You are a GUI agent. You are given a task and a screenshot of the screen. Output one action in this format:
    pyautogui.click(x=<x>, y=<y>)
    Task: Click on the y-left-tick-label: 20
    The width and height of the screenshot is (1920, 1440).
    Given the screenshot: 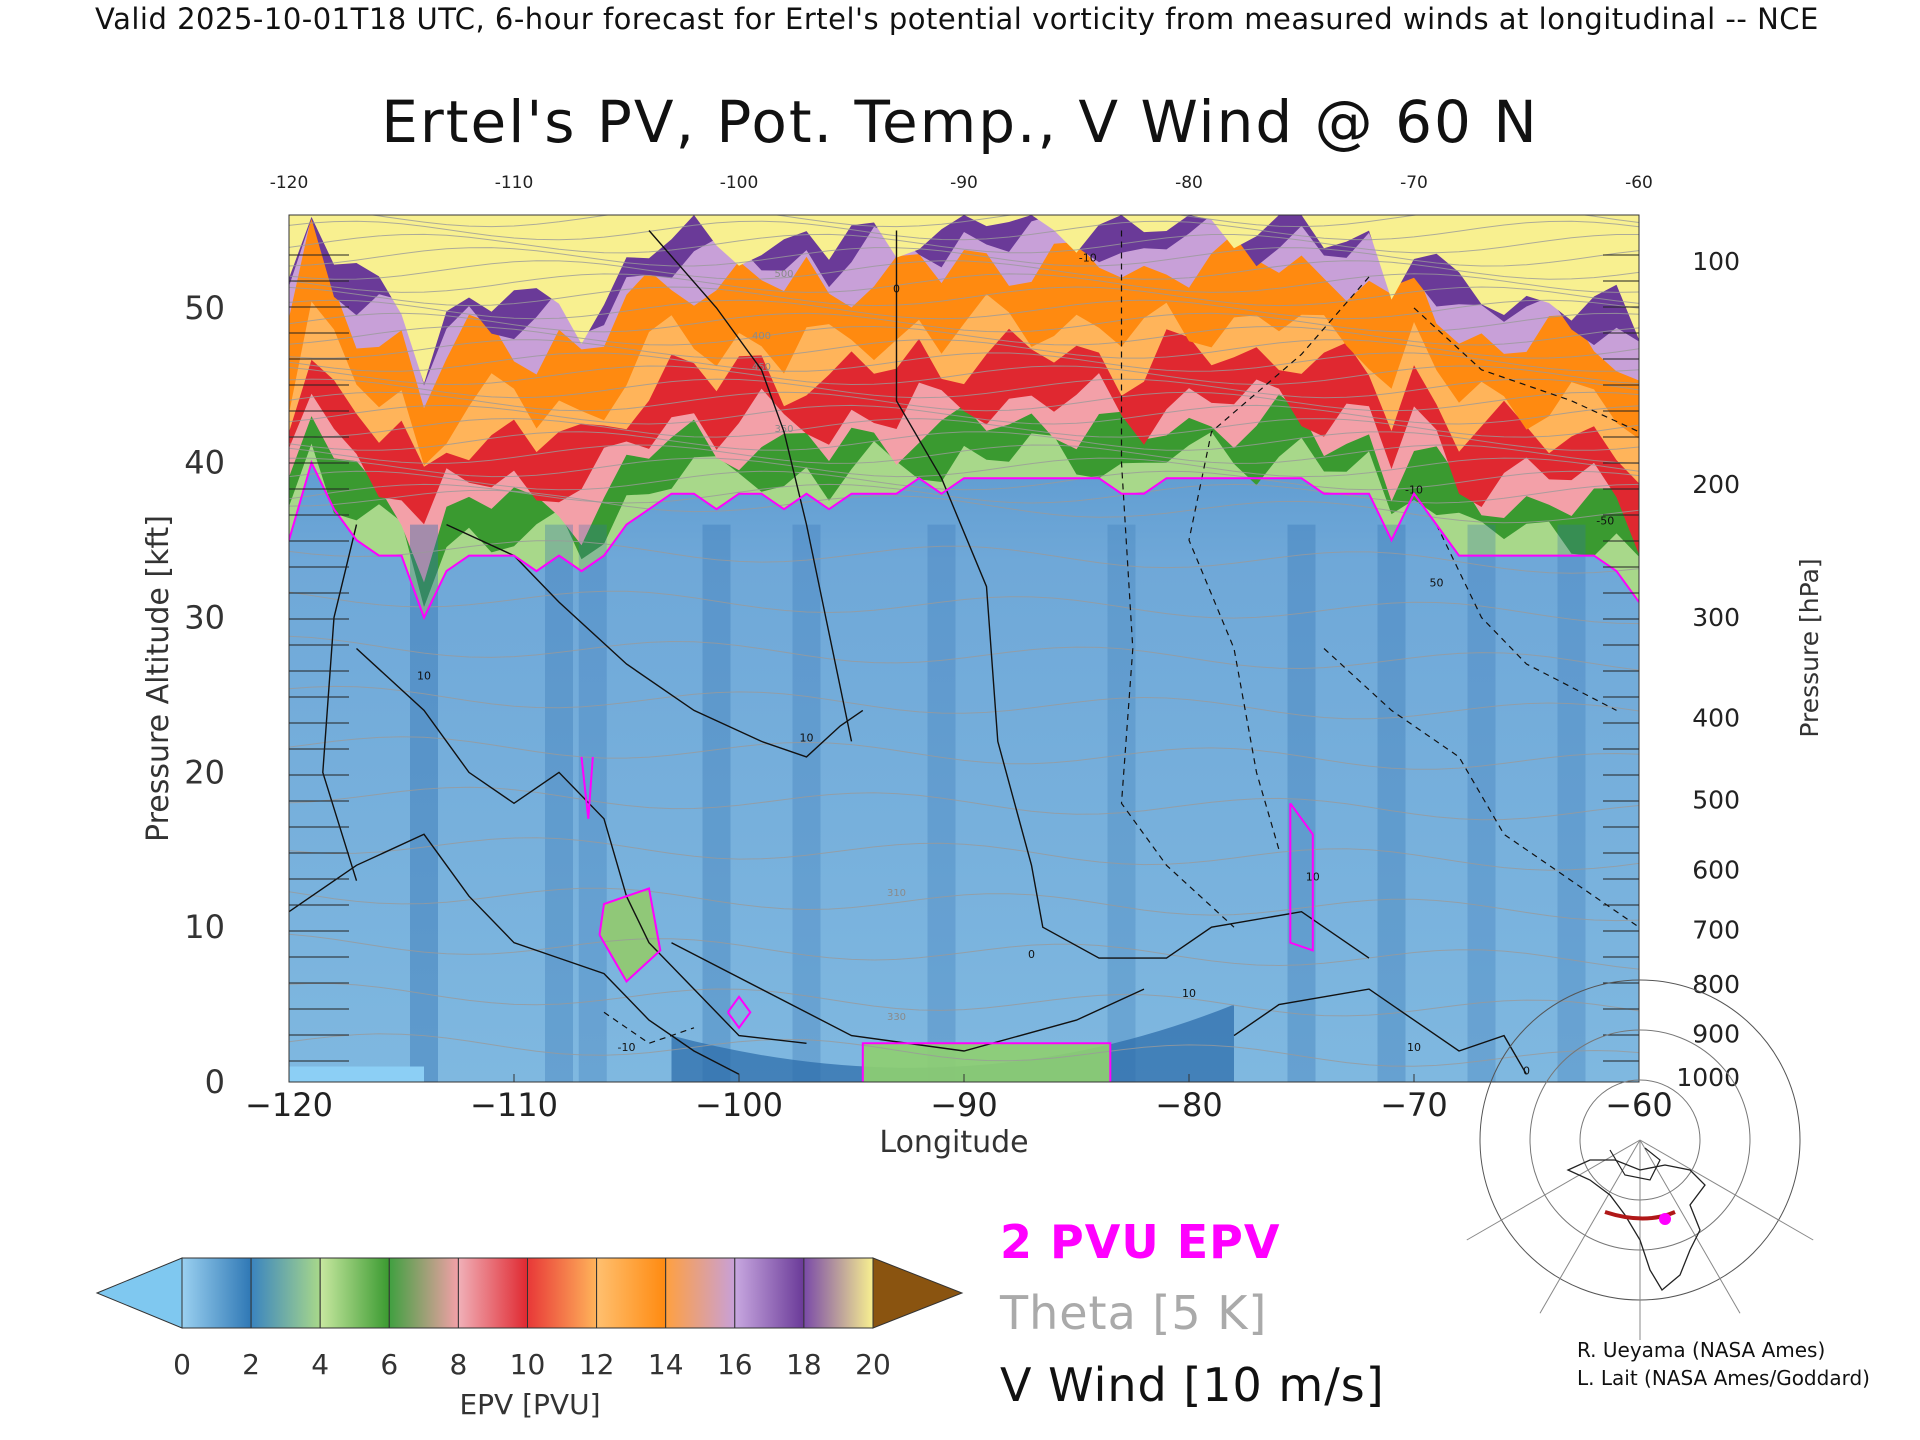 What is the action you would take?
    pyautogui.click(x=204, y=772)
    